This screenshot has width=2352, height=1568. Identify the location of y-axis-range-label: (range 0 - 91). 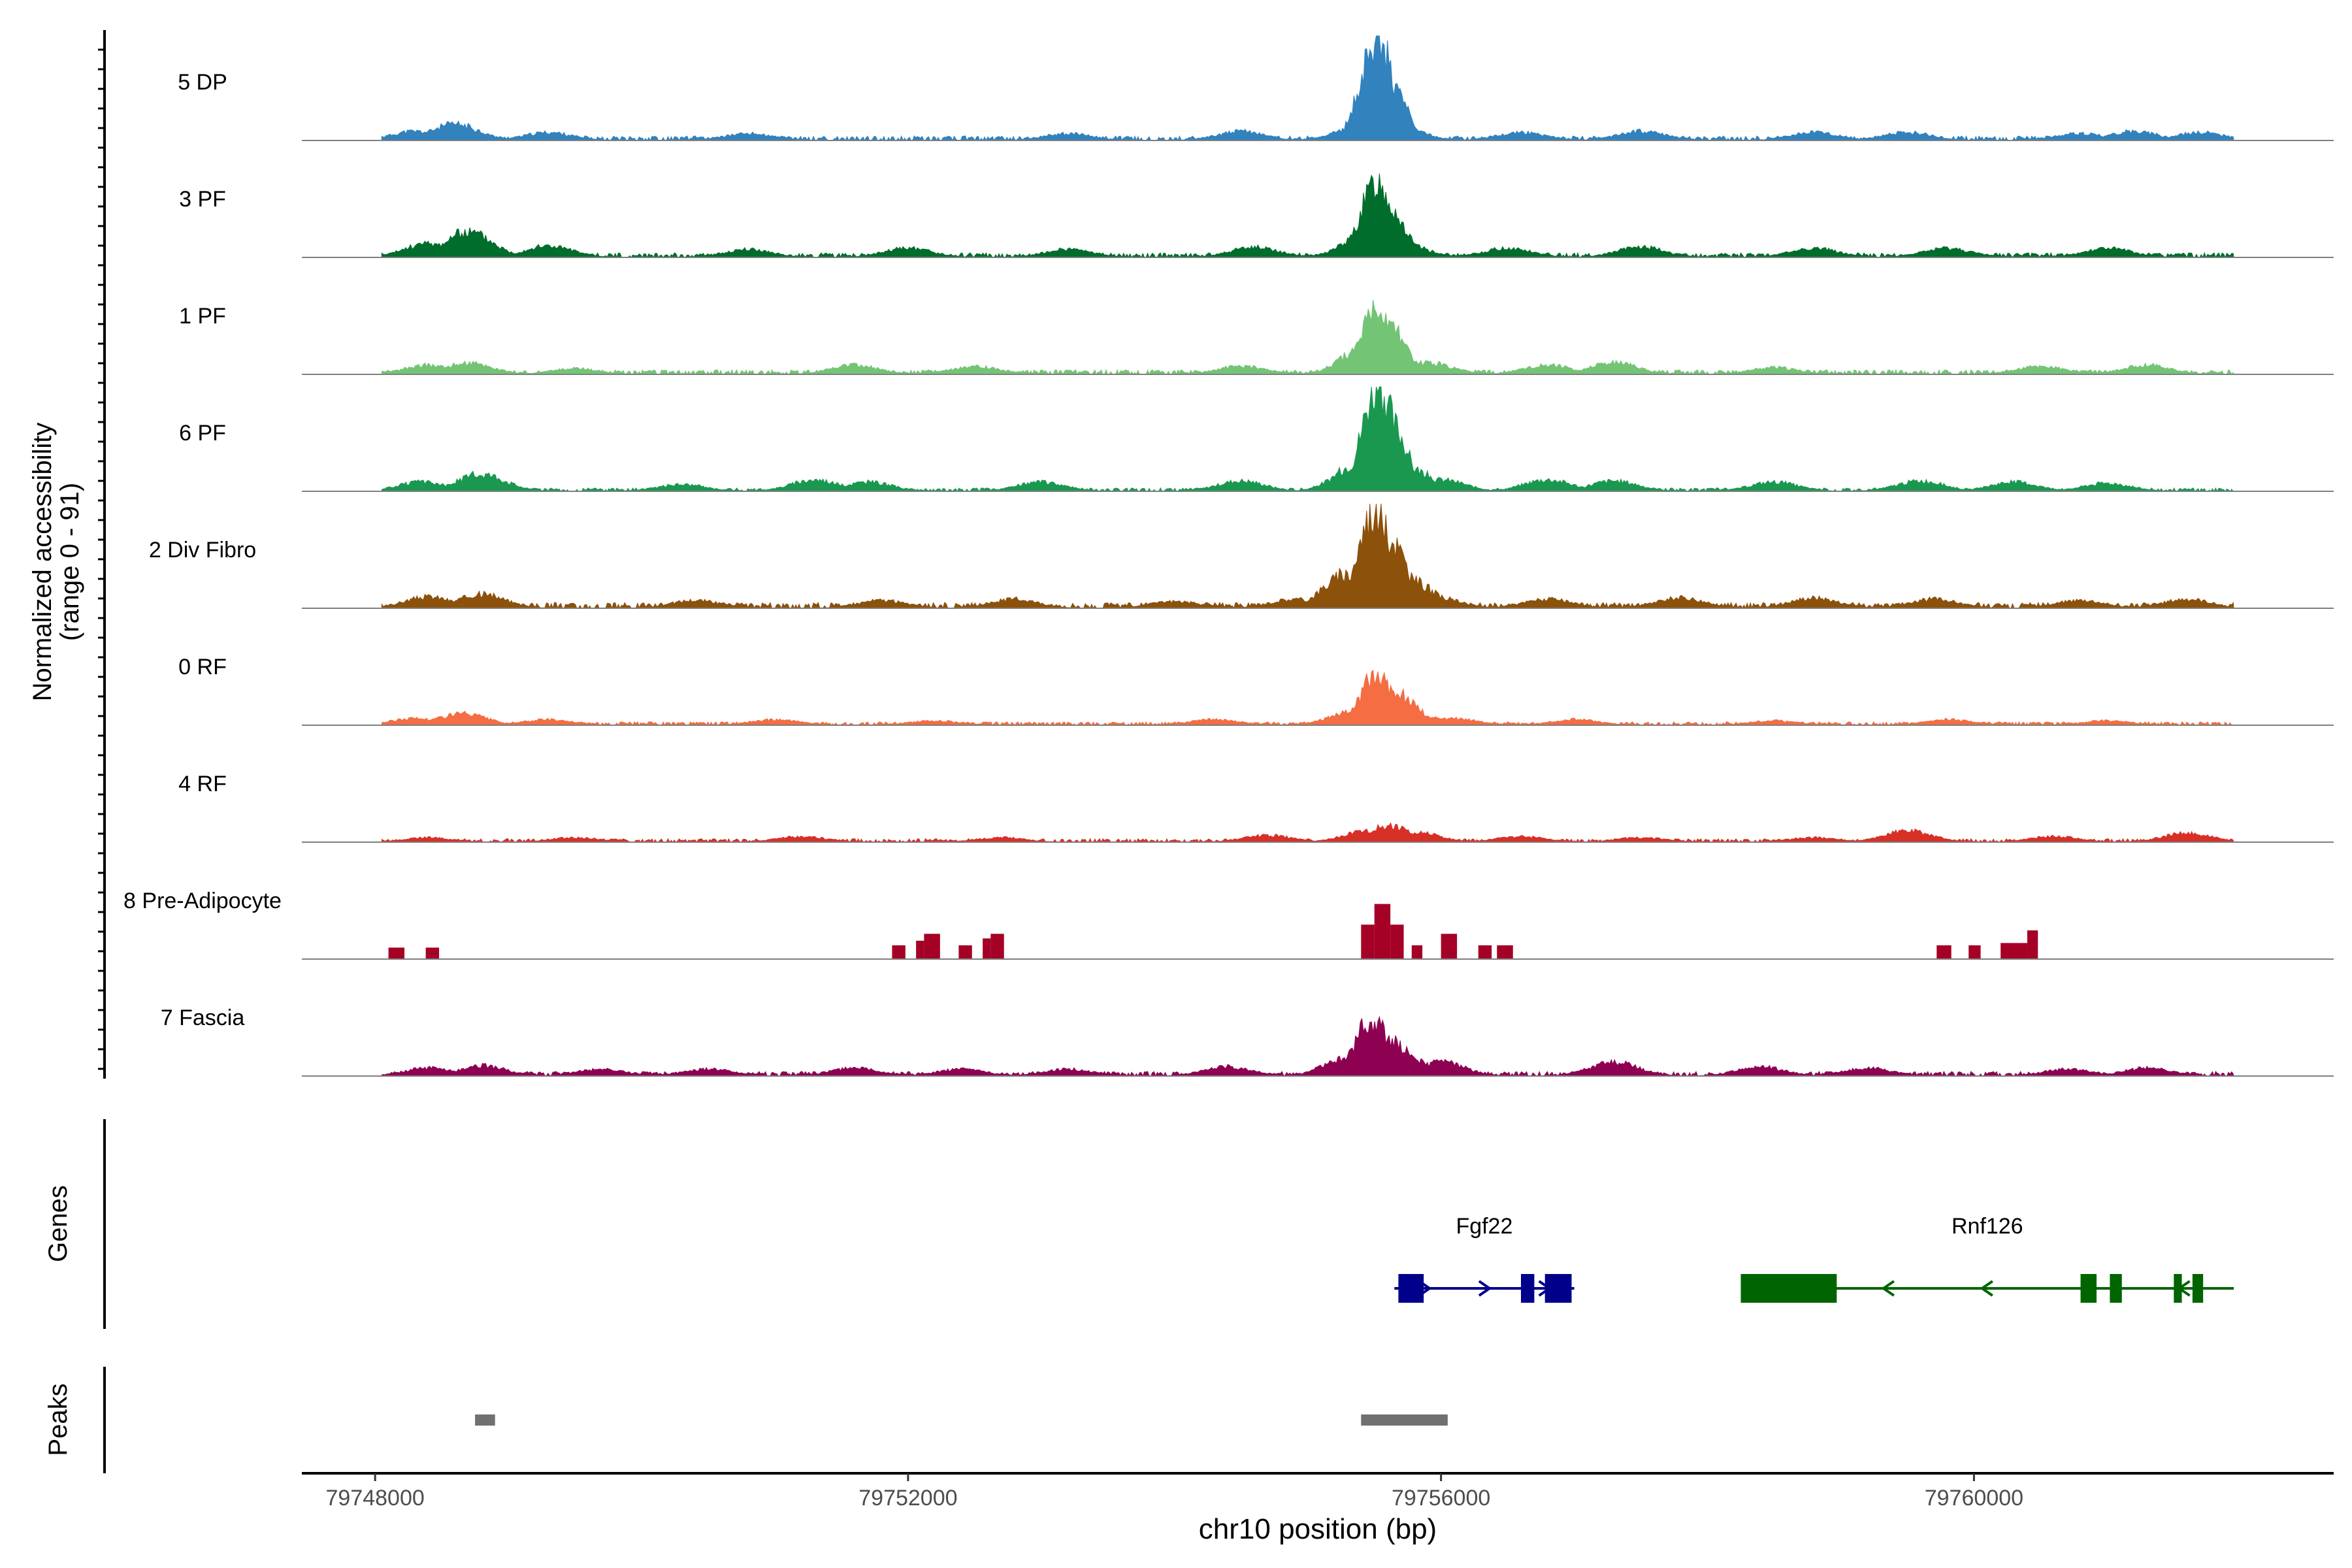
(70, 562).